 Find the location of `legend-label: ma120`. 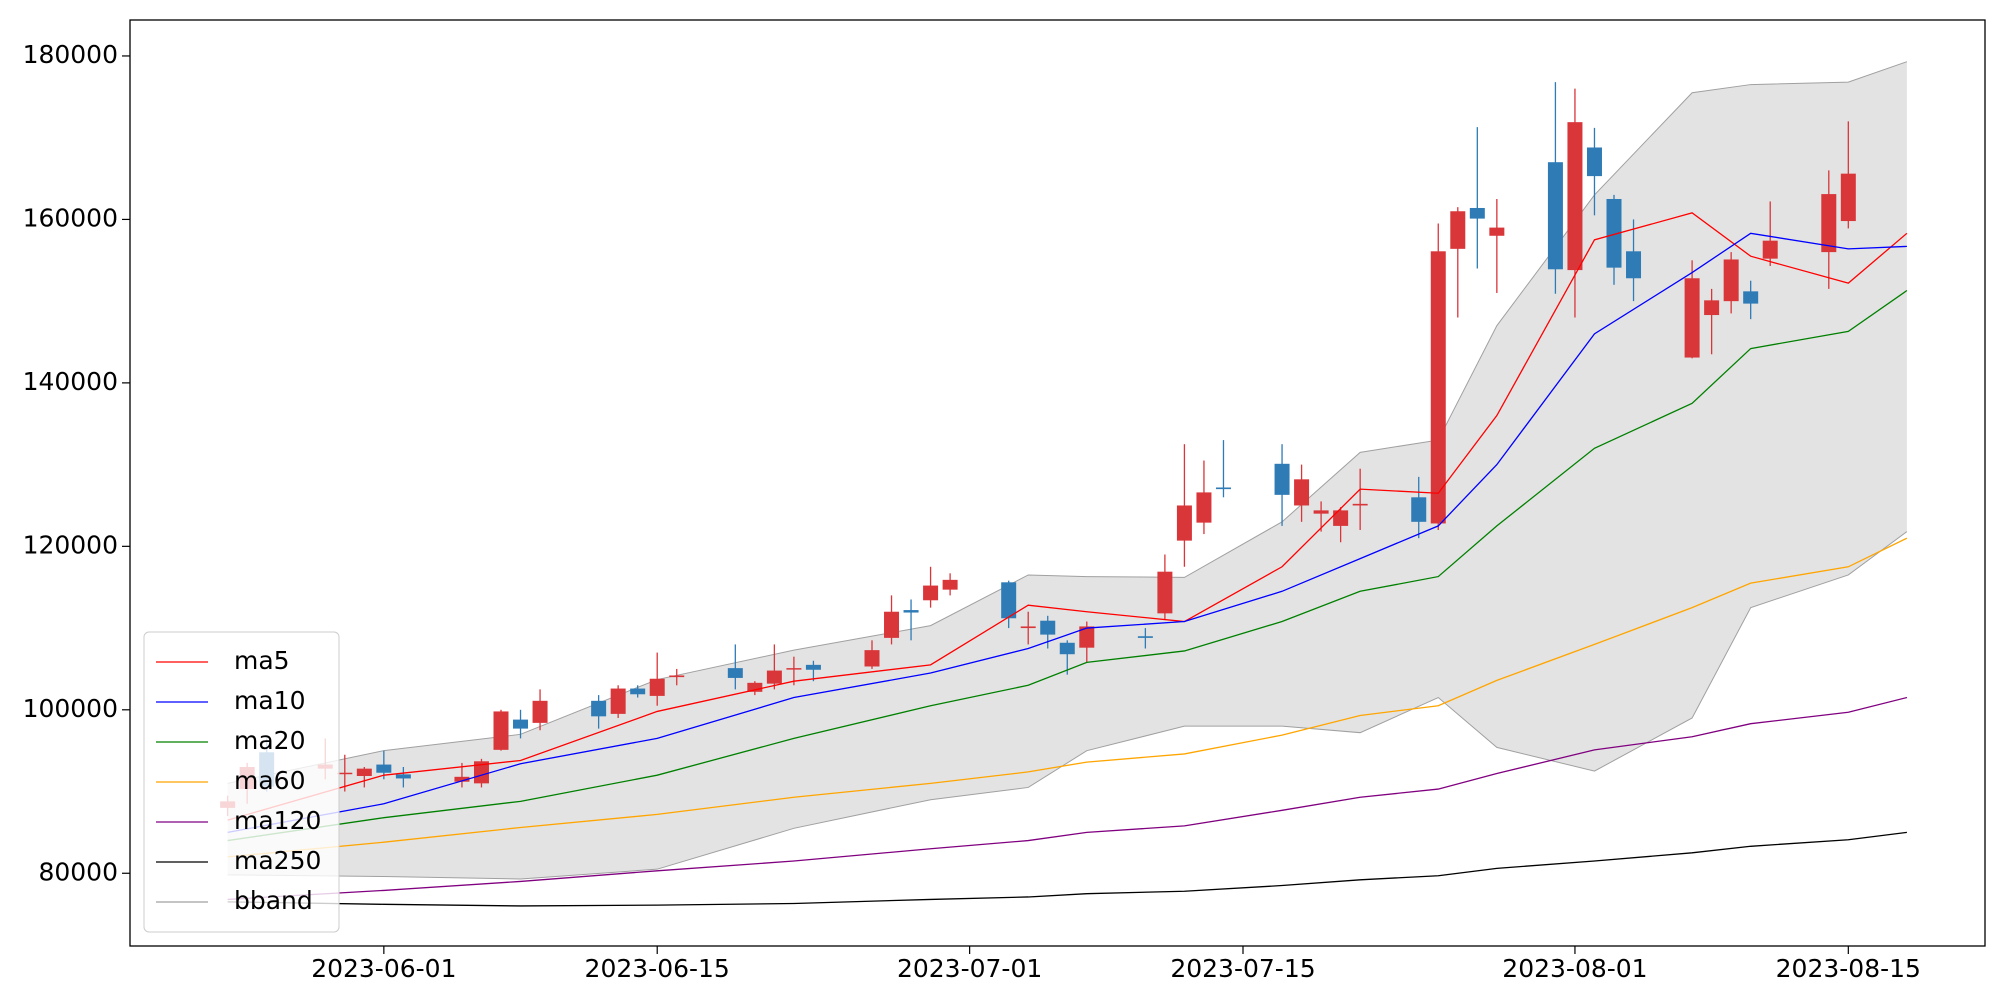

legend-label: ma120 is located at coordinates (277, 820).